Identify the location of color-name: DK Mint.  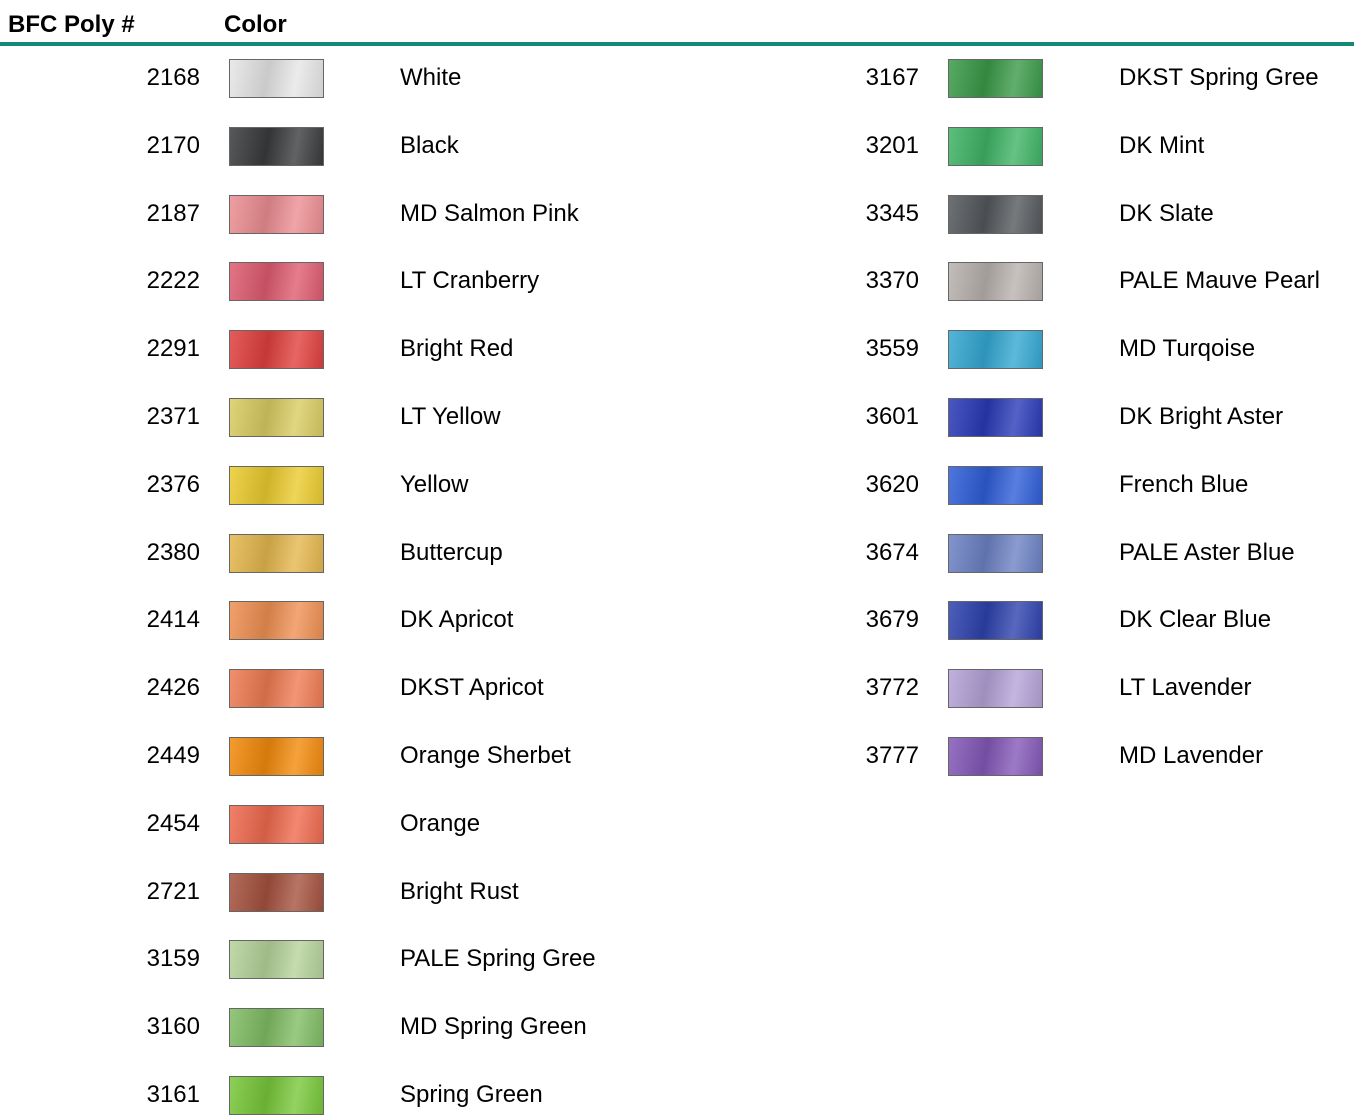
(1162, 145).